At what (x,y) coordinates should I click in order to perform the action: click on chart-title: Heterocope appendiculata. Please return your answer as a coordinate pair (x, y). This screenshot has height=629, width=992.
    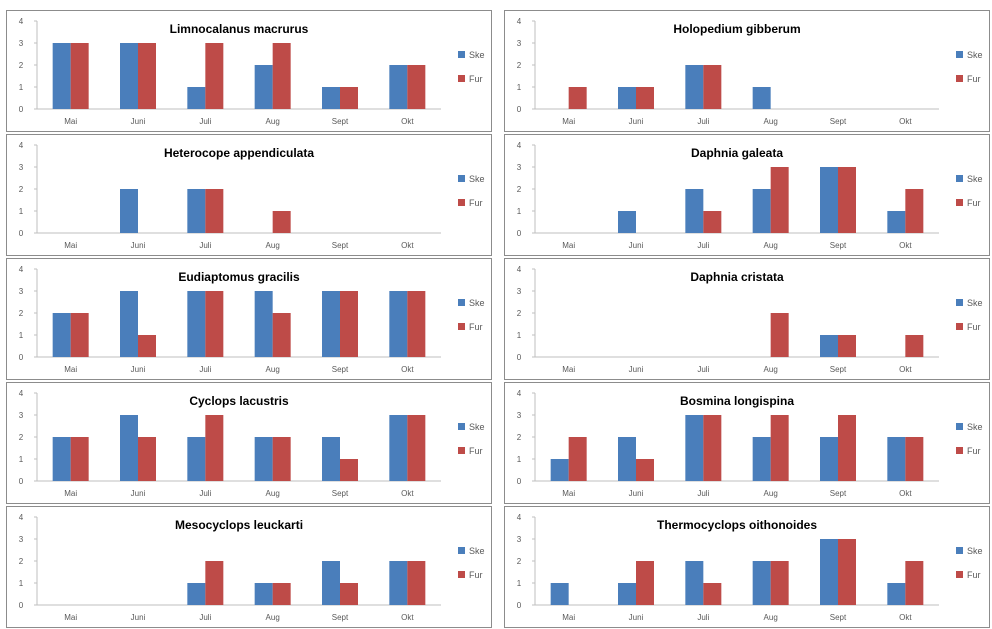
    Looking at the image, I should click on (239, 153).